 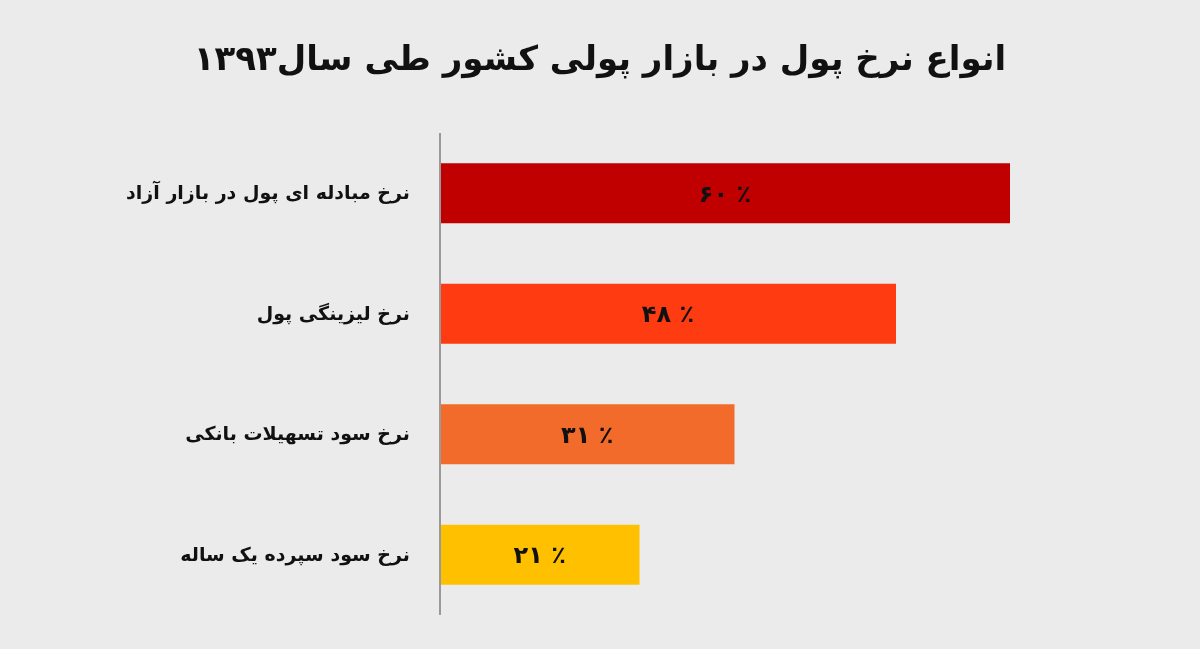 I want to click on y-tick-label: نرخ مبادله ای پول در بازار آزاد, so click(x=268, y=192).